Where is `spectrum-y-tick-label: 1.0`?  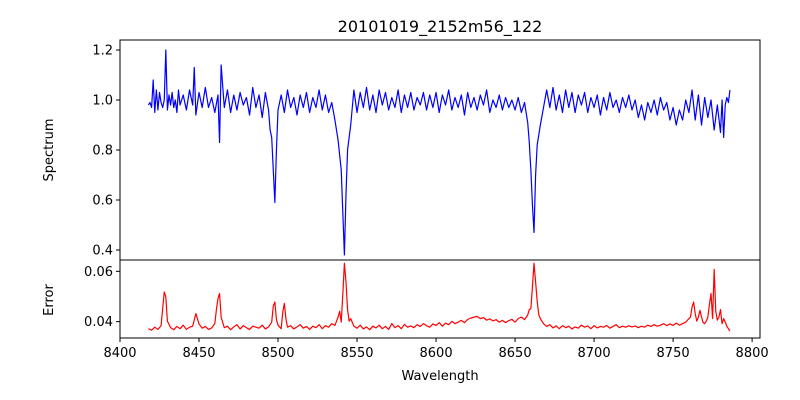 spectrum-y-tick-label: 1.0 is located at coordinates (102, 101).